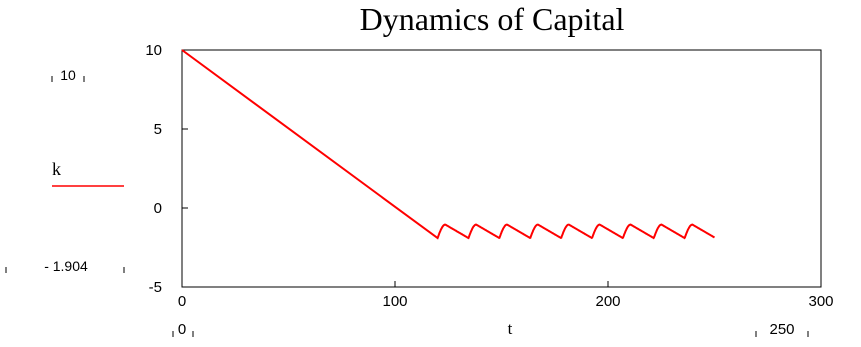 Image resolution: width=861 pixels, height=347 pixels. I want to click on y-tick-labels: 10 5 0 -5, so click(153, 169).